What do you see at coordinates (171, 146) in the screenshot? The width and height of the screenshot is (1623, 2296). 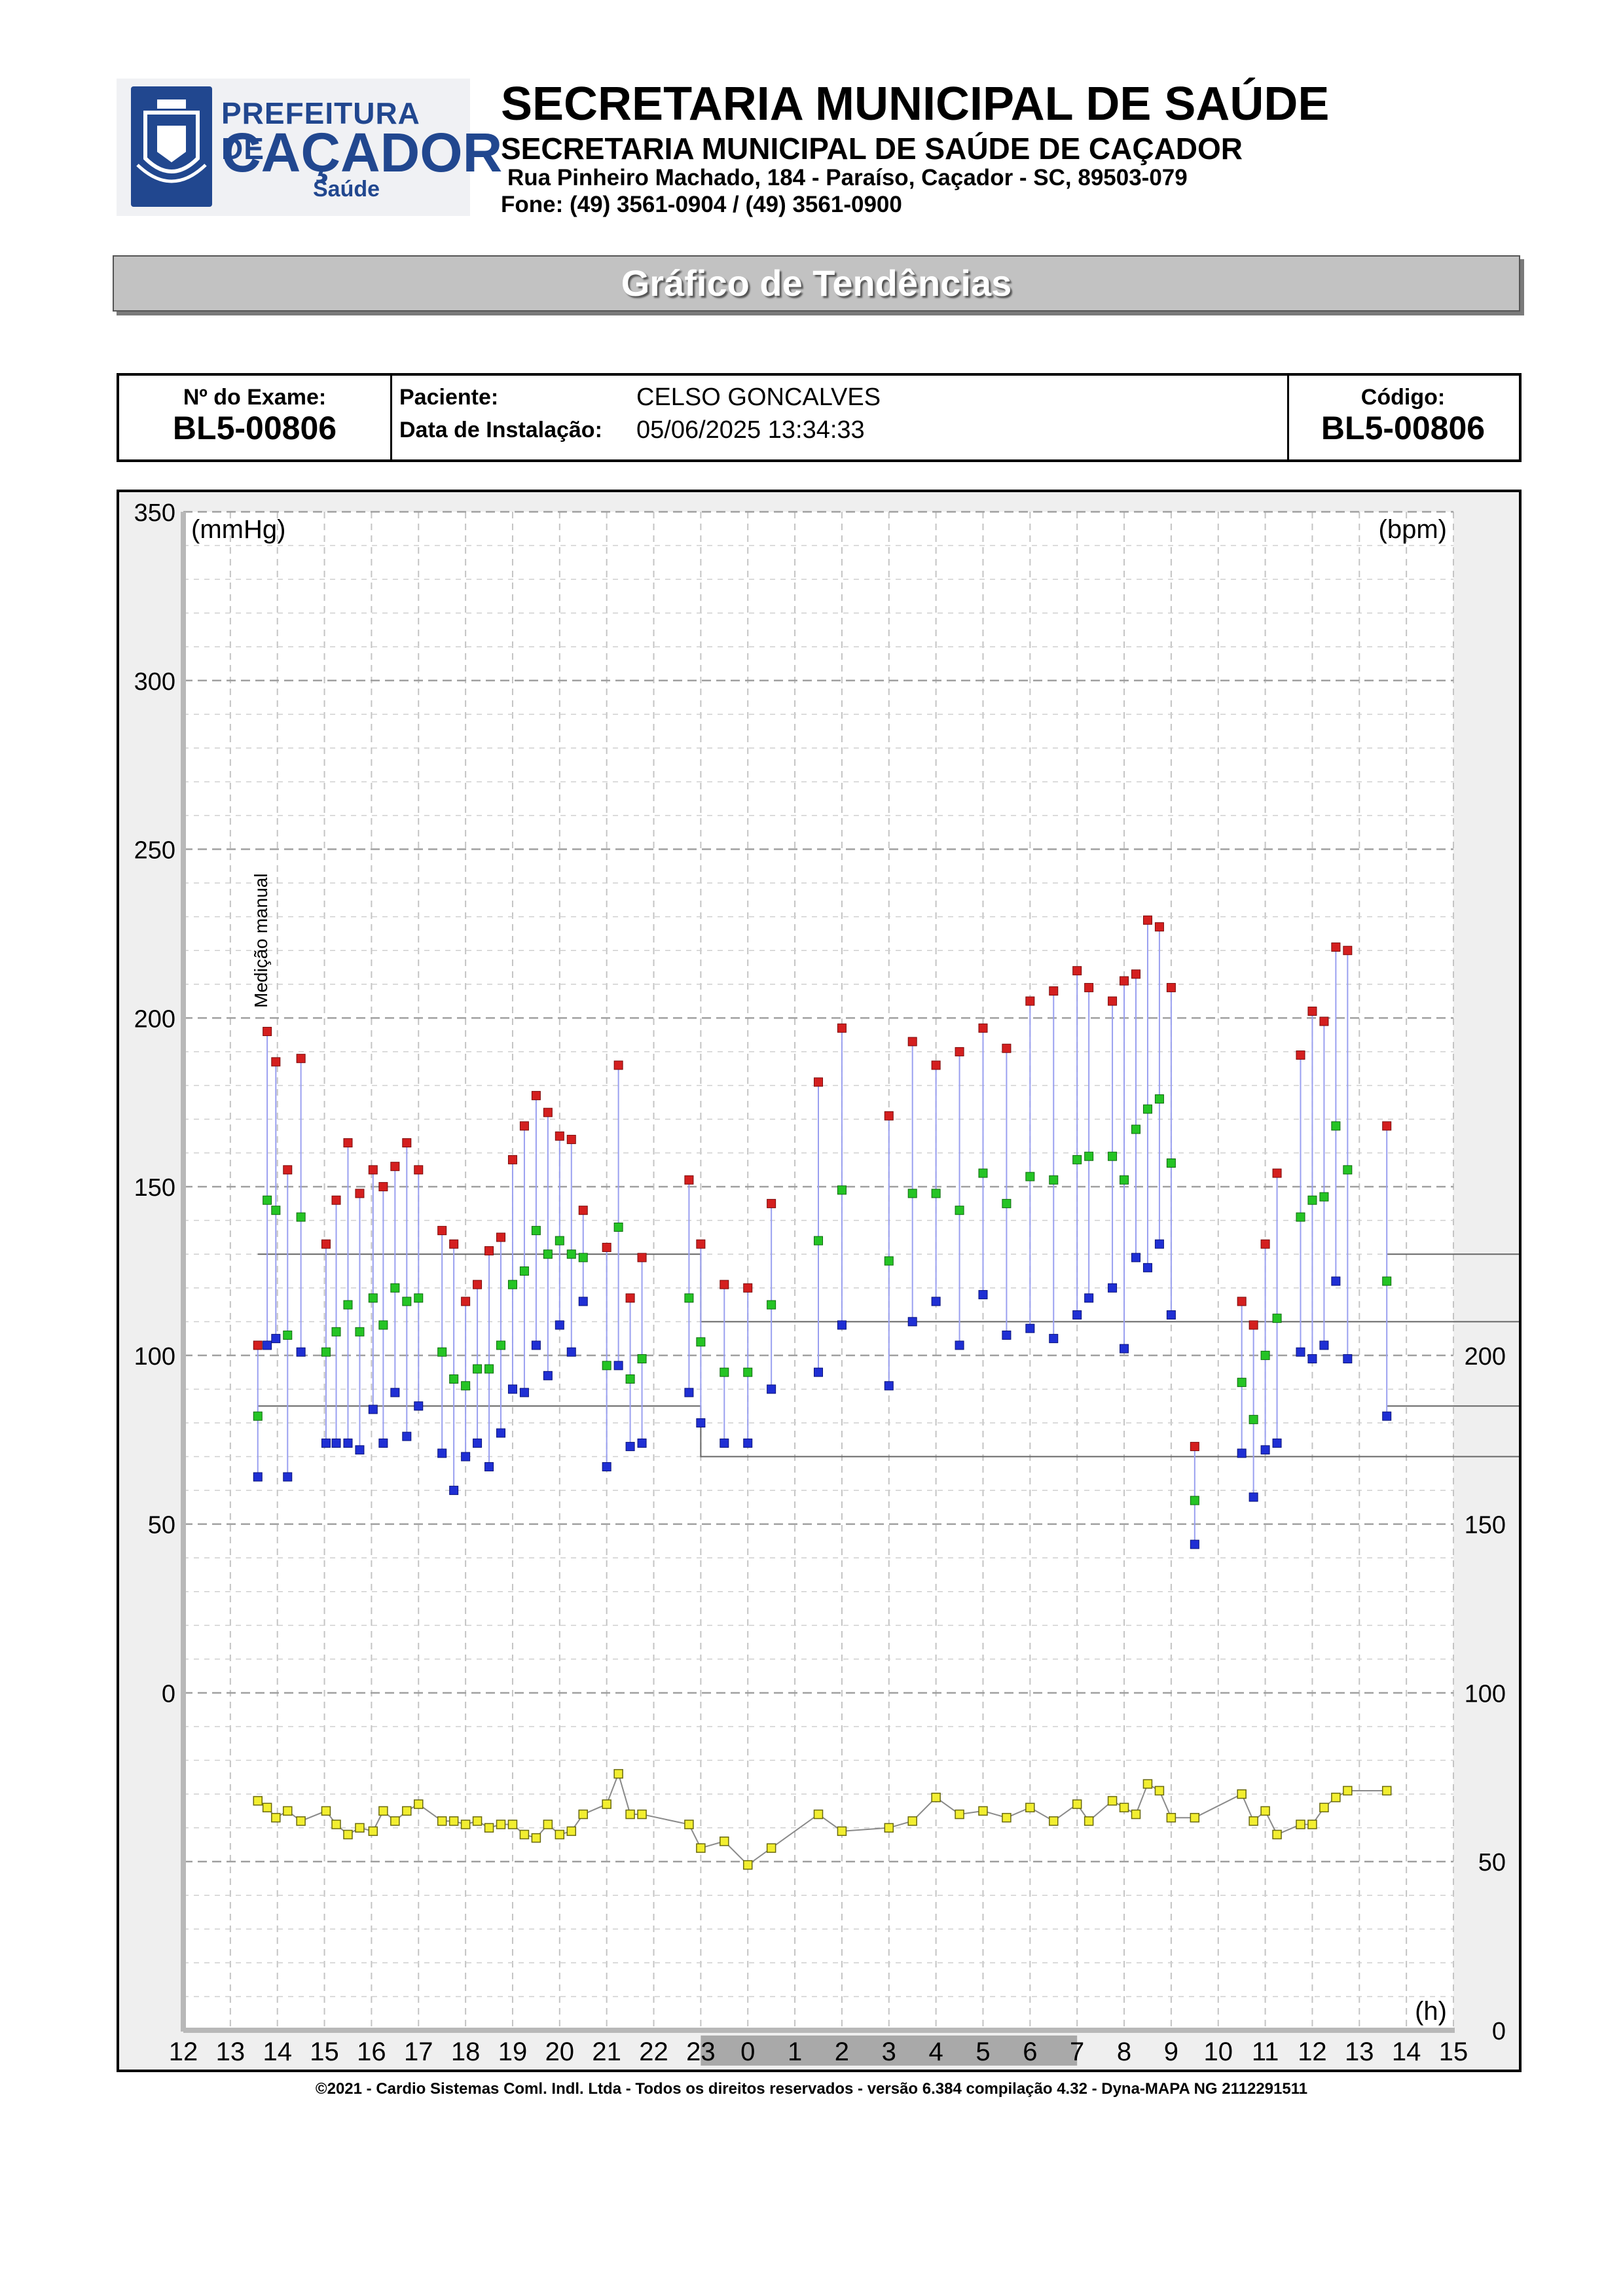 I see `coat-of-arms-icon` at bounding box center [171, 146].